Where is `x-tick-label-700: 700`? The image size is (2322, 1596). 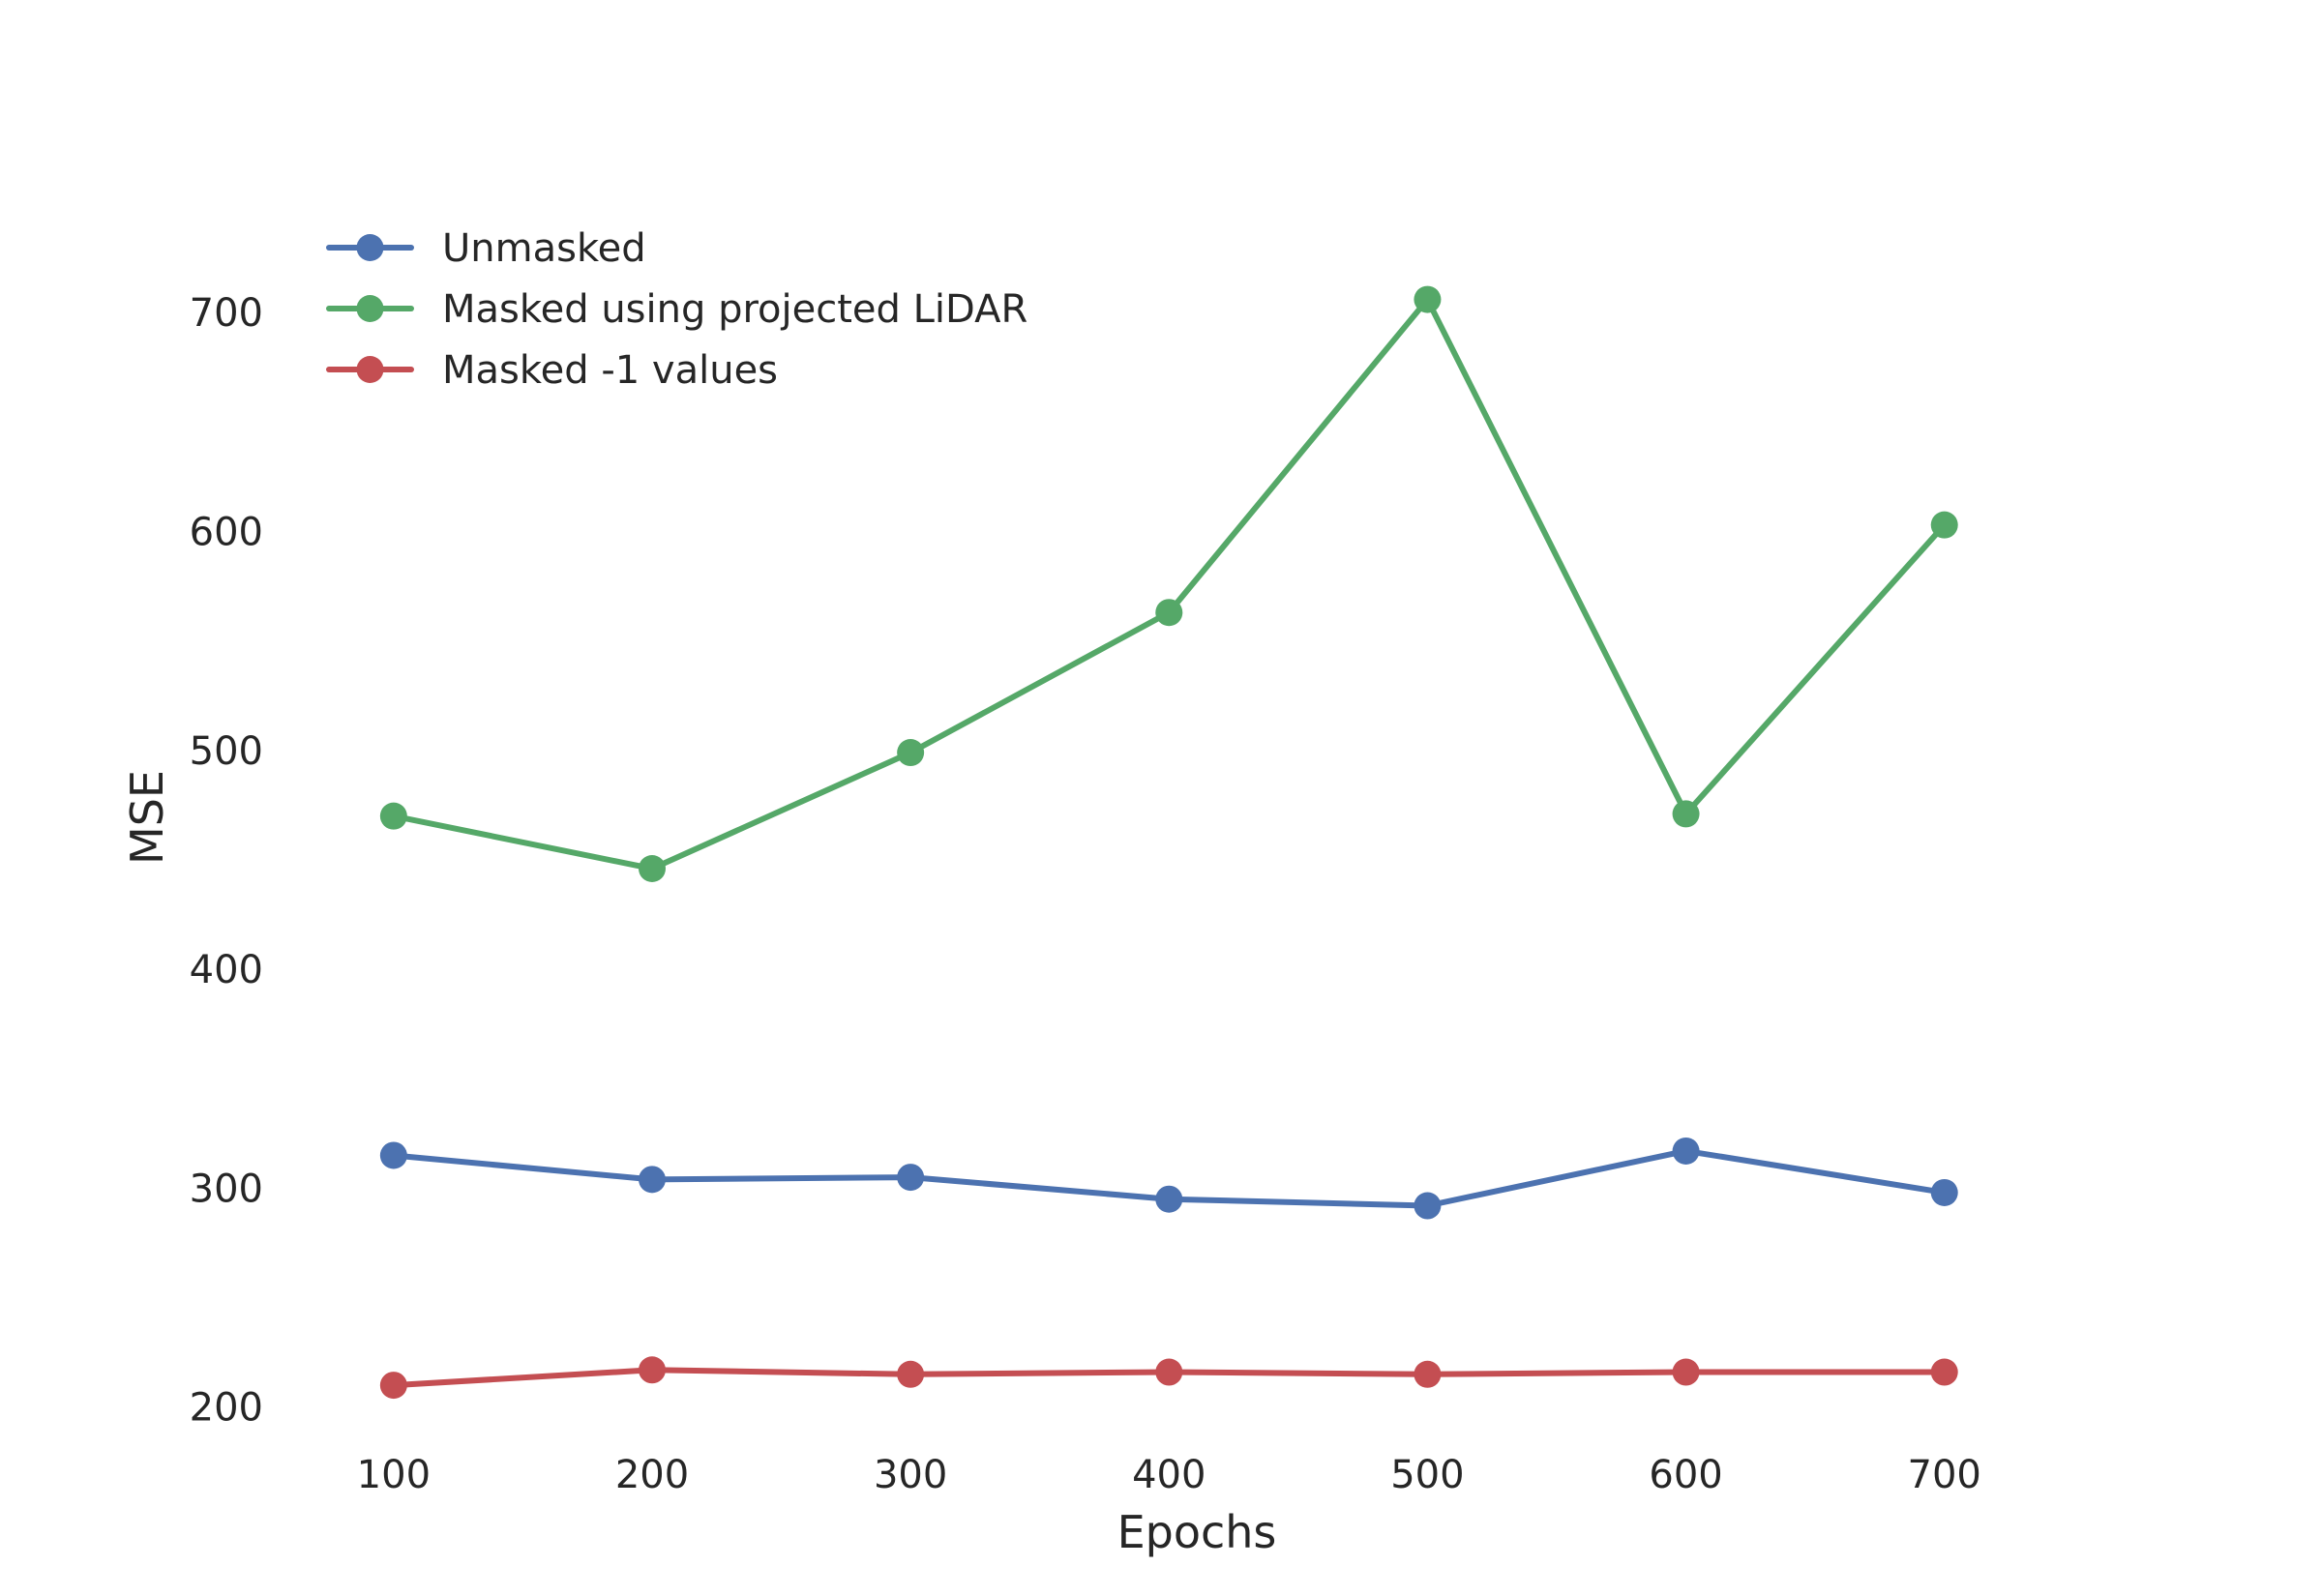
x-tick-label-700: 700 is located at coordinates (1944, 1475).